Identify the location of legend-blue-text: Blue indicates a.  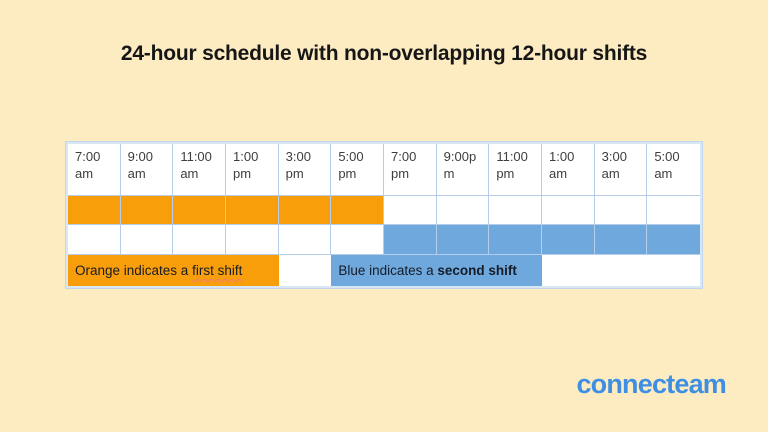
(388, 270).